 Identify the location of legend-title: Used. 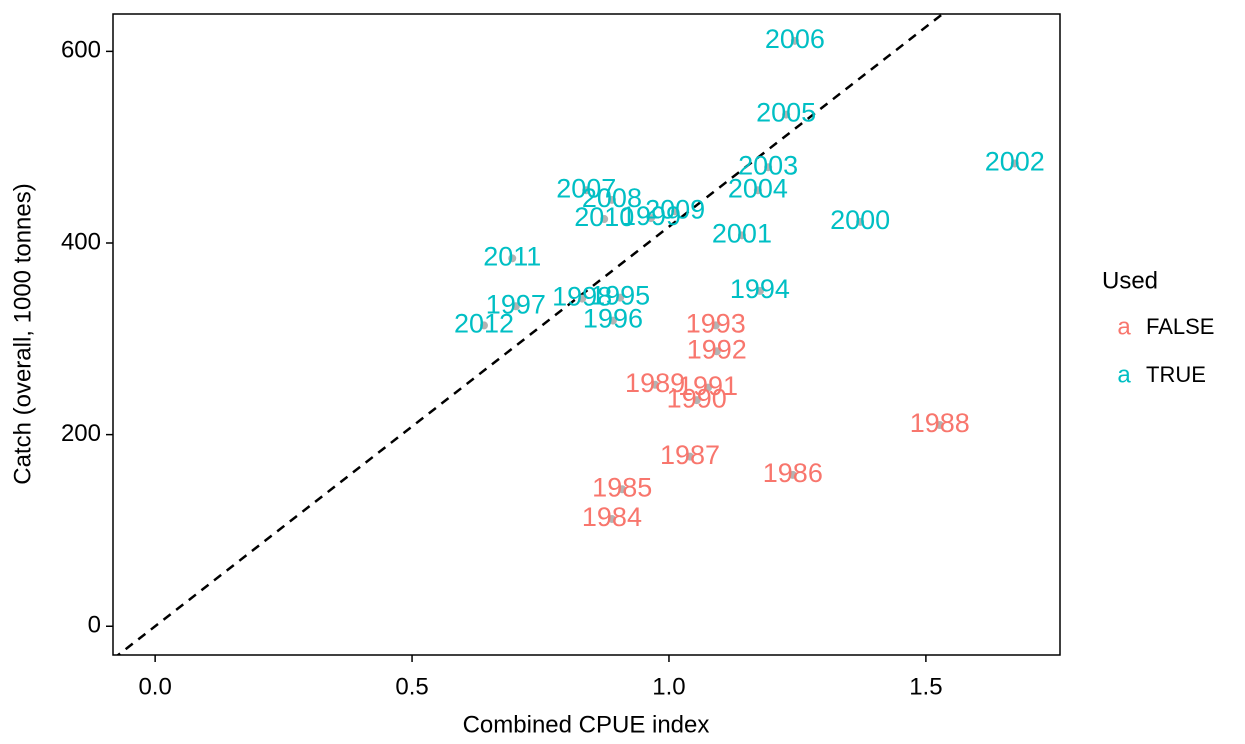
(1130, 280).